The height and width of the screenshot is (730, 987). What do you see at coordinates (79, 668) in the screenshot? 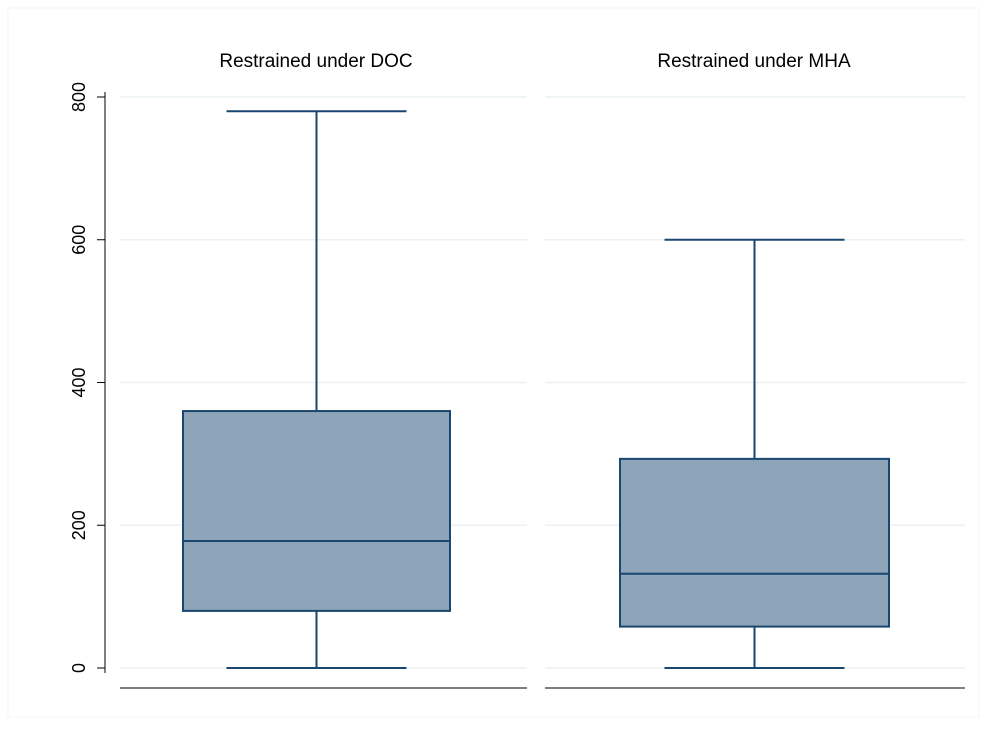
I see `y-tick-label-0: 0` at bounding box center [79, 668].